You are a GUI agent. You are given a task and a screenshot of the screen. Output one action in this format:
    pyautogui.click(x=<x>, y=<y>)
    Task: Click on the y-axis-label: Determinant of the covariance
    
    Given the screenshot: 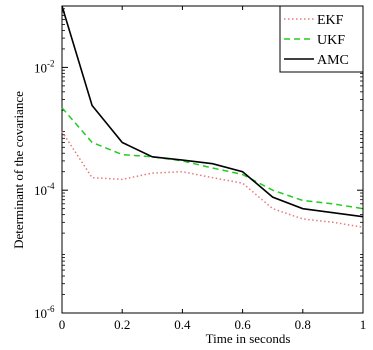 What is the action you would take?
    pyautogui.click(x=18, y=170)
    